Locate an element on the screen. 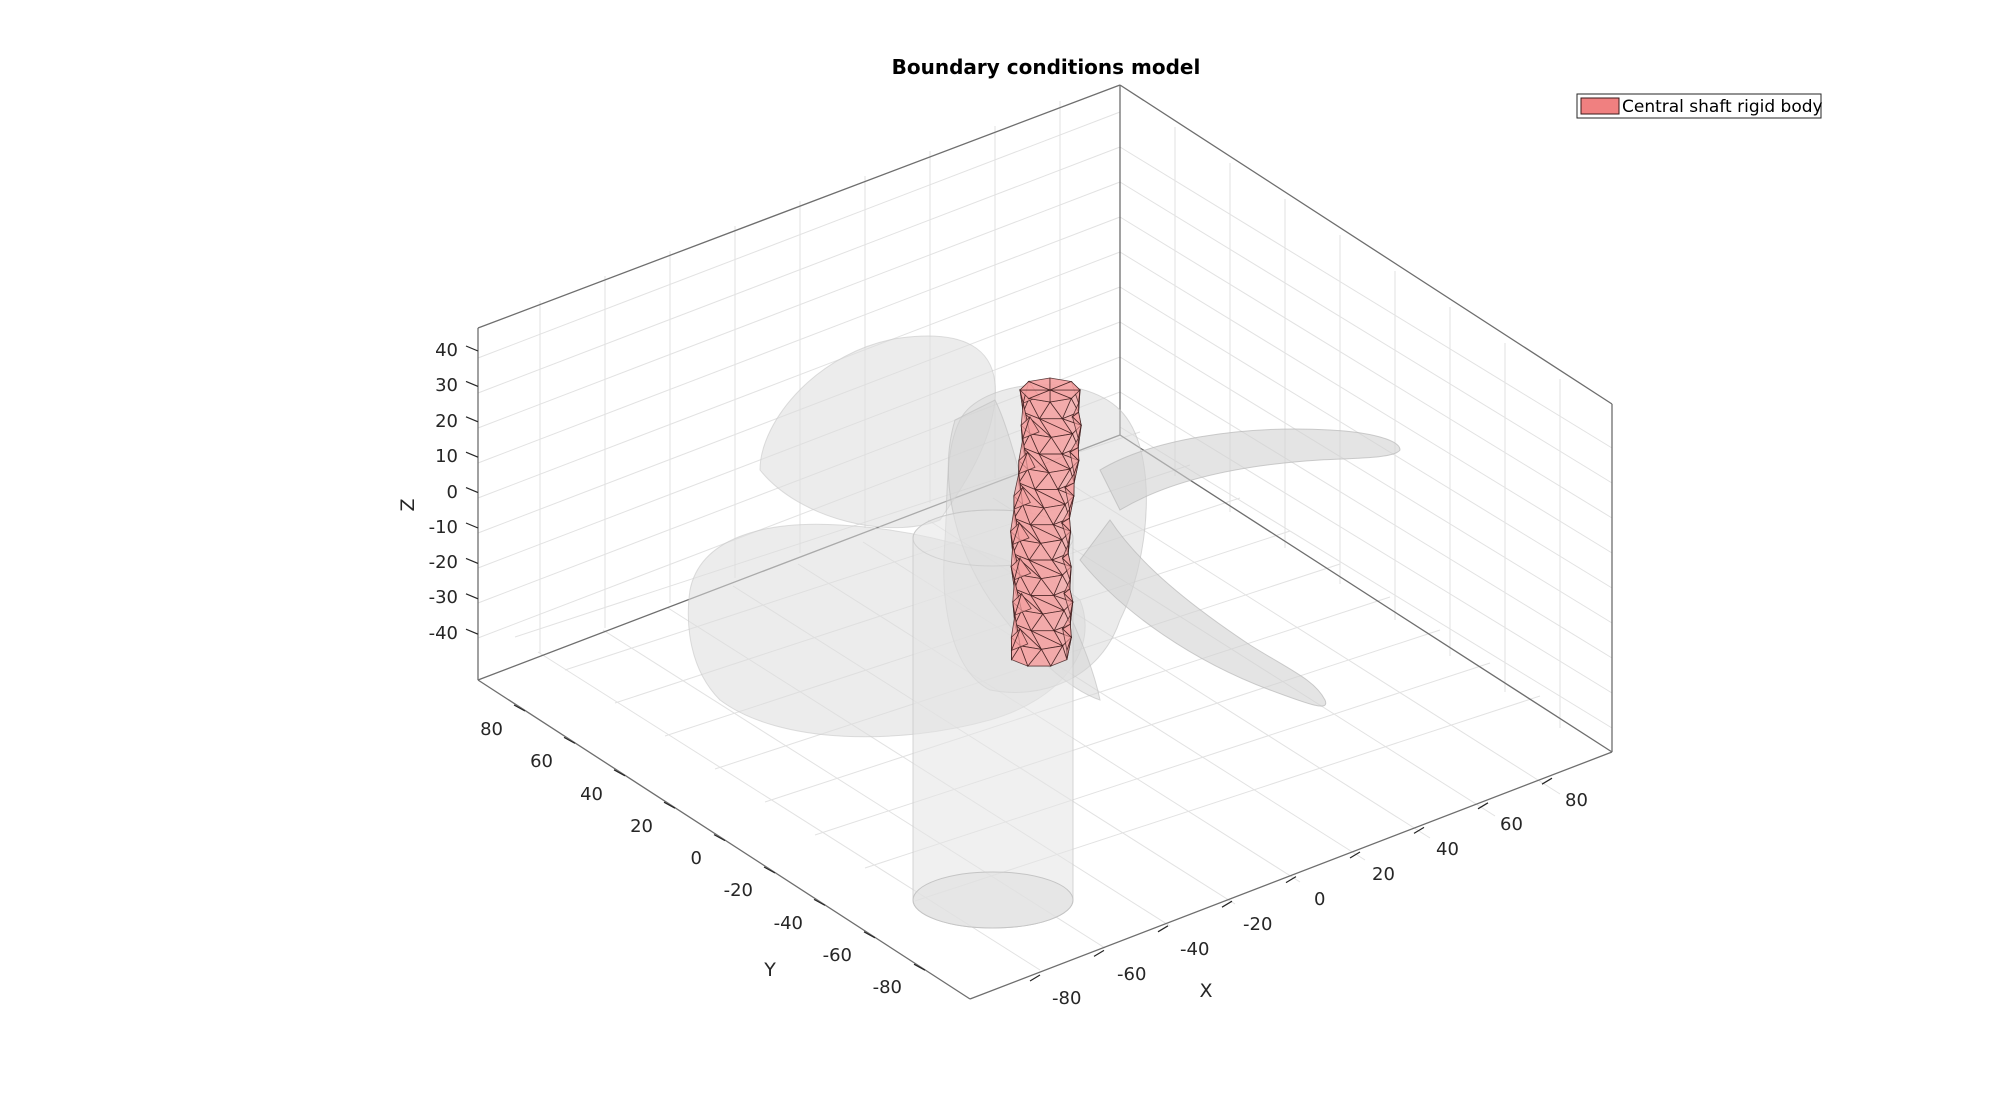  legend-swatch is located at coordinates (1600, 106).